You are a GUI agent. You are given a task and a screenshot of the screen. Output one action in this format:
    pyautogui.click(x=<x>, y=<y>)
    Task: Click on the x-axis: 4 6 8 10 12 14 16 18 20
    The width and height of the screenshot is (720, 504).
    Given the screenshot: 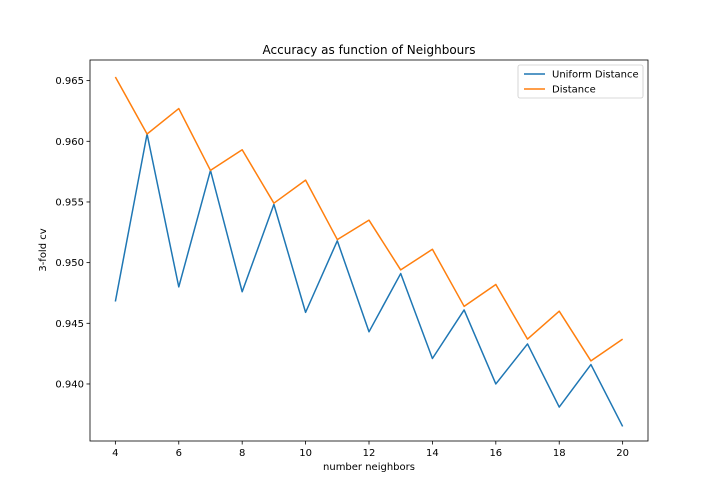 What is the action you would take?
    pyautogui.click(x=370, y=450)
    